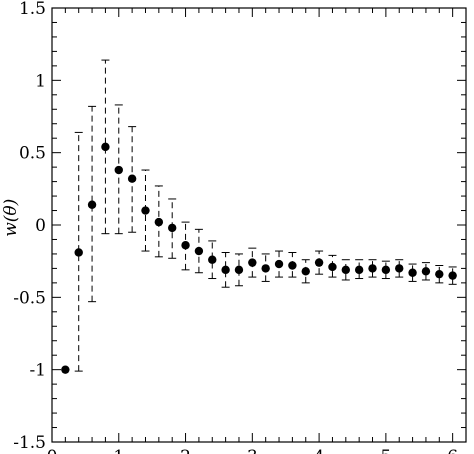 This screenshot has width=474, height=454. What do you see at coordinates (118, 450) in the screenshot?
I see `x-tick-label: 1` at bounding box center [118, 450].